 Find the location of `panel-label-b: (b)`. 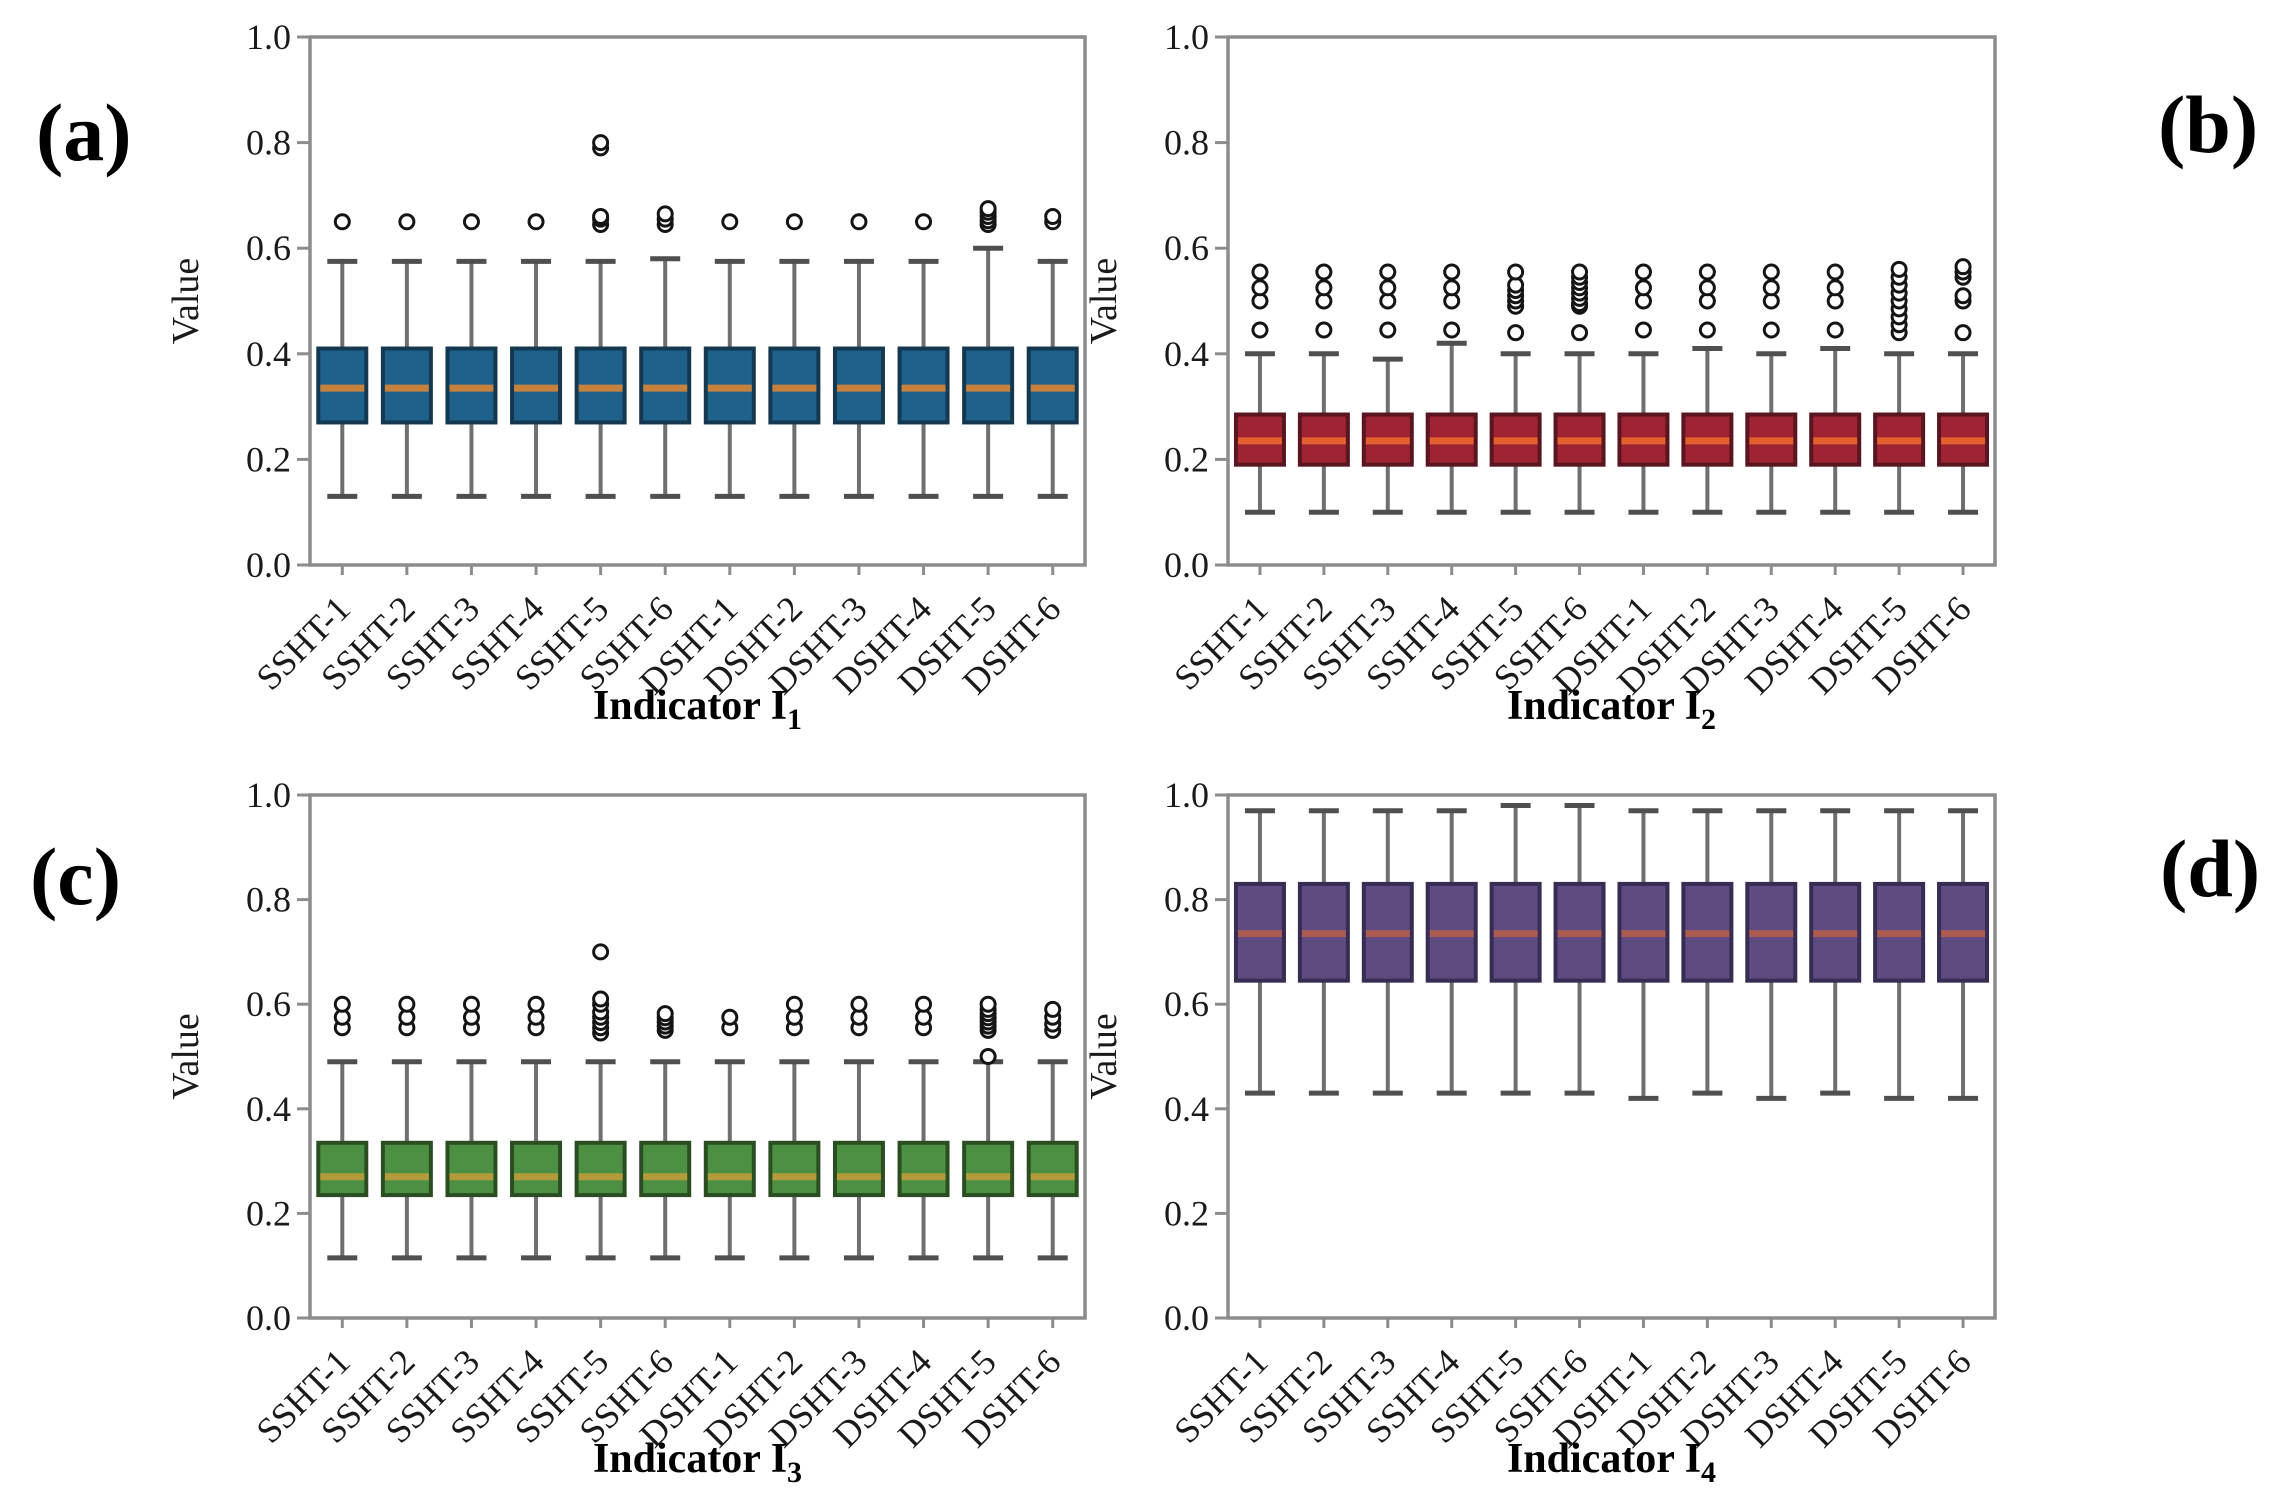

panel-label-b: (b) is located at coordinates (2208, 124).